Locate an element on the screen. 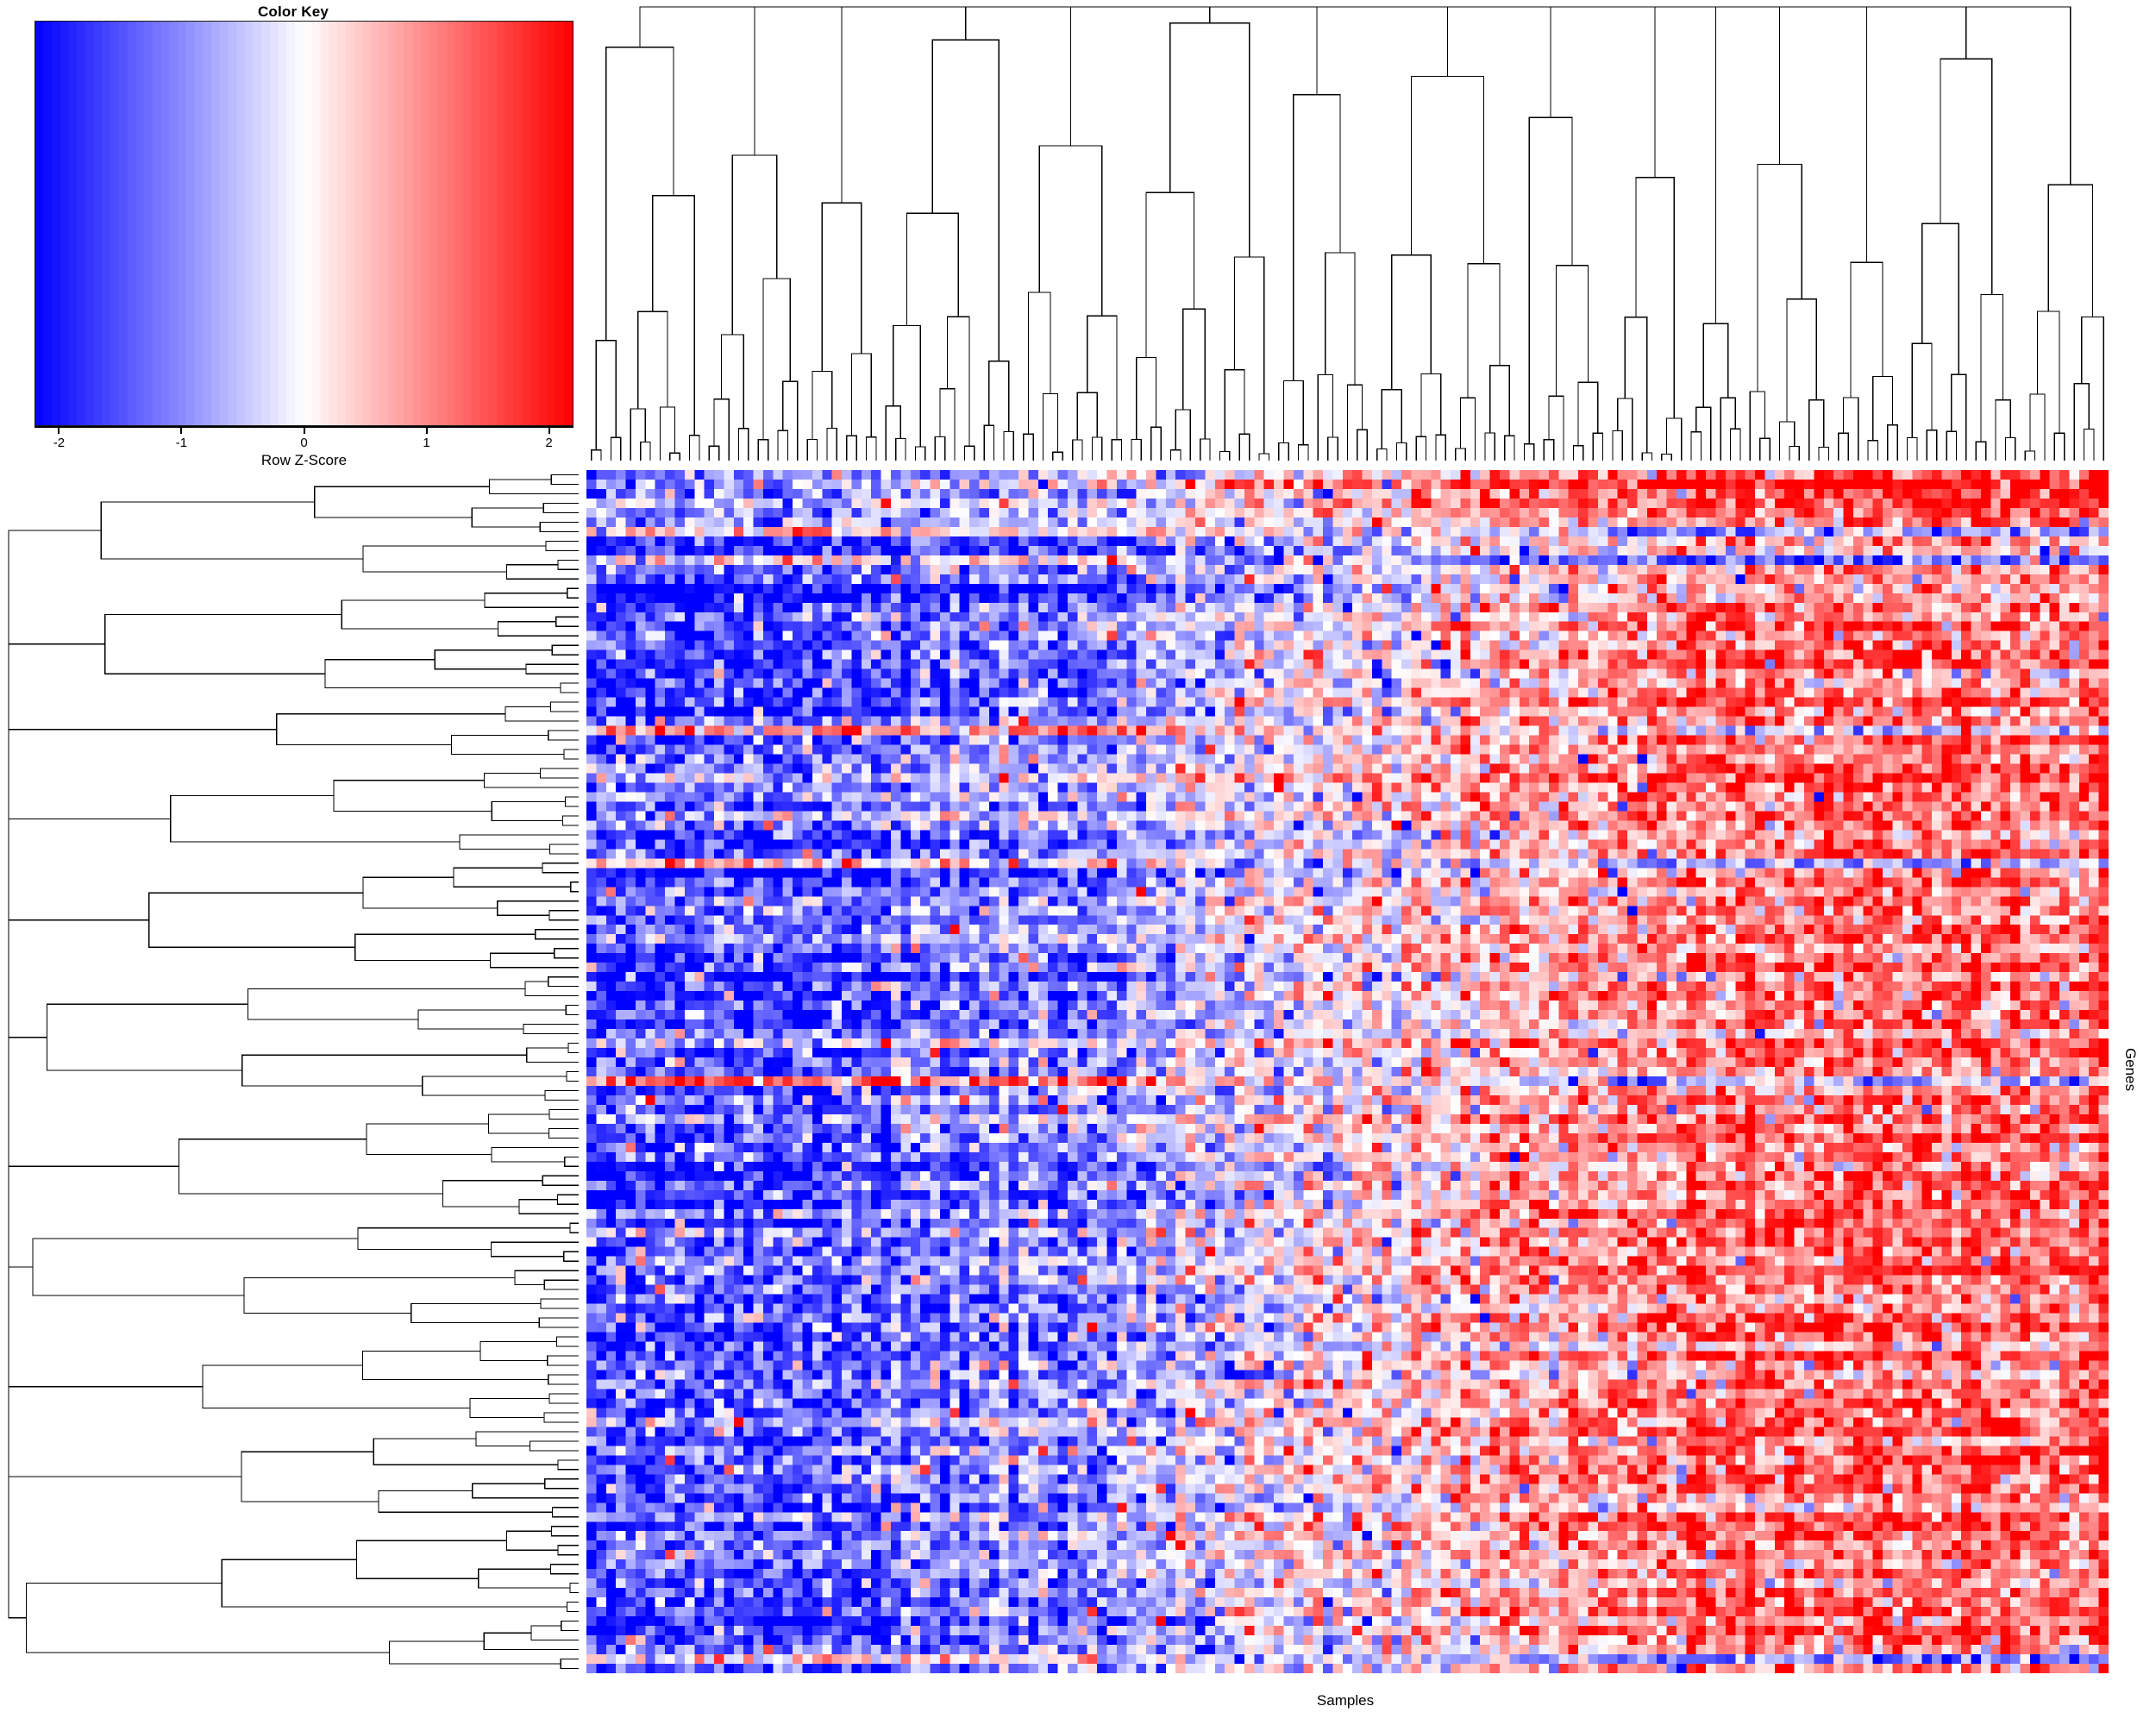 The image size is (2156, 1725). color-key-axis: -2 -1 0 1 2 Row Z-Score is located at coordinates (303, 448).